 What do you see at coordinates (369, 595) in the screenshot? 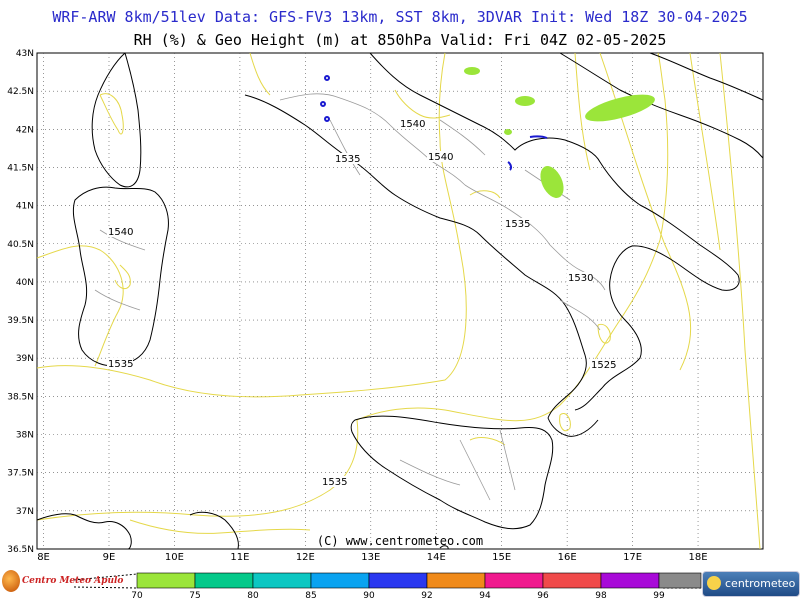
I see `legend-tick-label: 90` at bounding box center [369, 595].